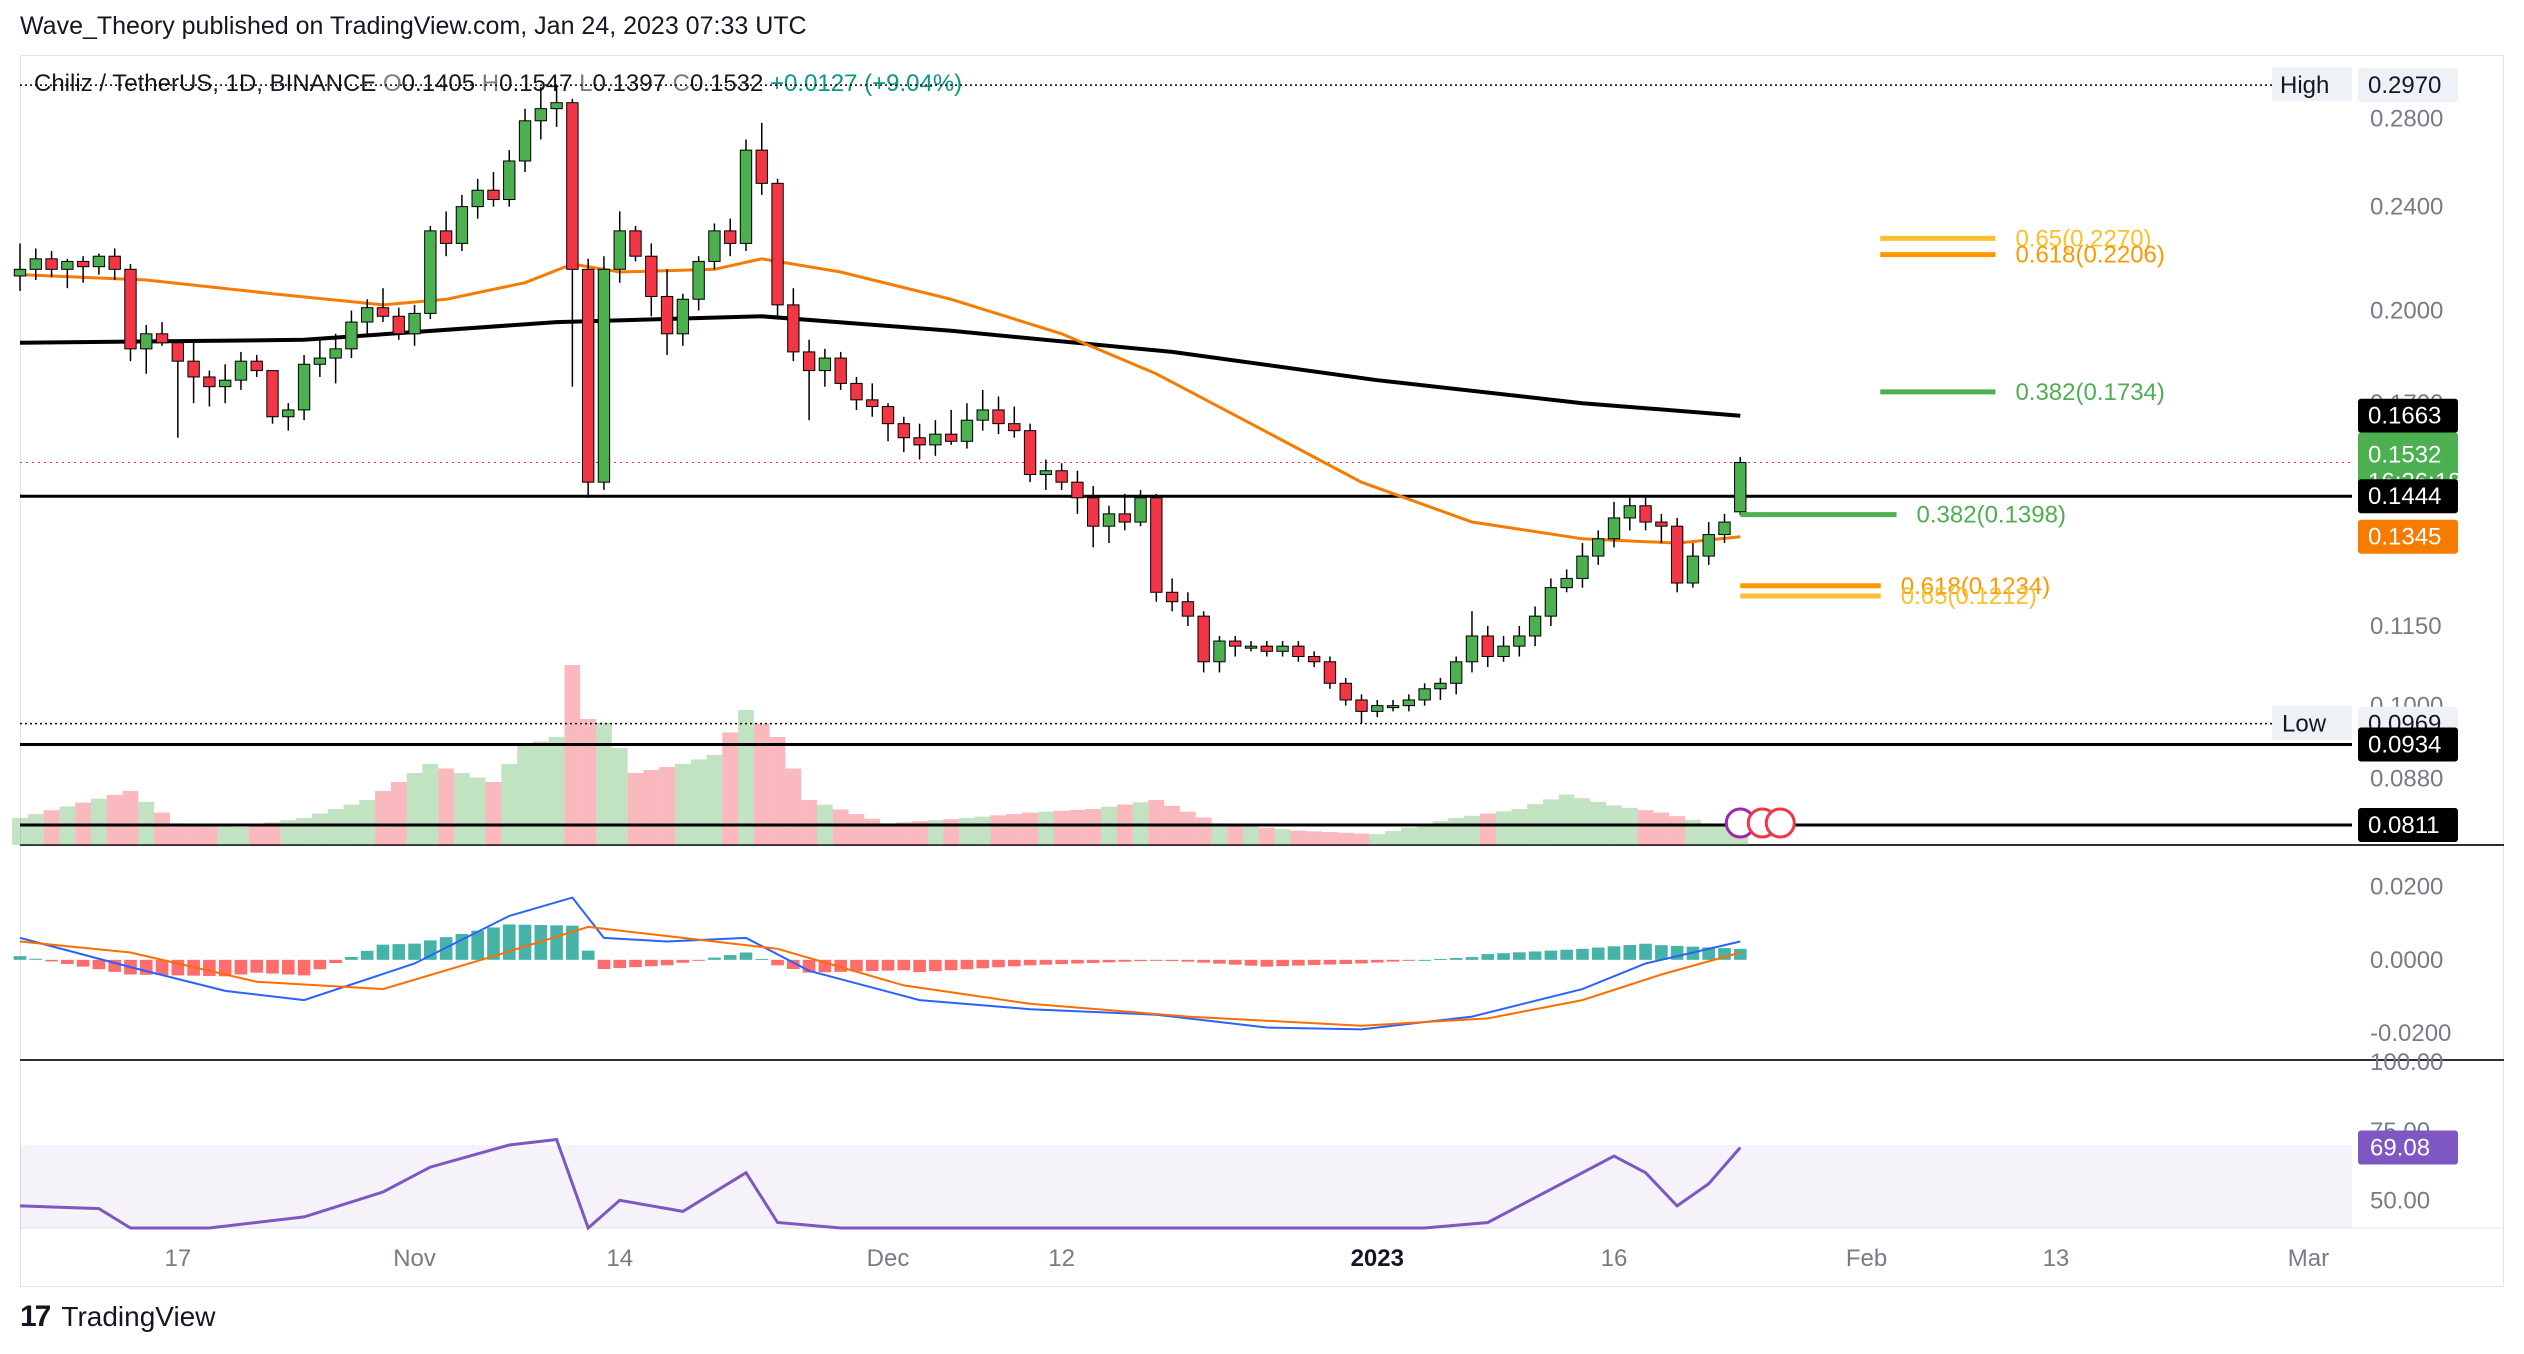 The height and width of the screenshot is (1354, 2524). Describe the element at coordinates (2304, 85) in the screenshot. I see `high-tag-label: High` at that location.